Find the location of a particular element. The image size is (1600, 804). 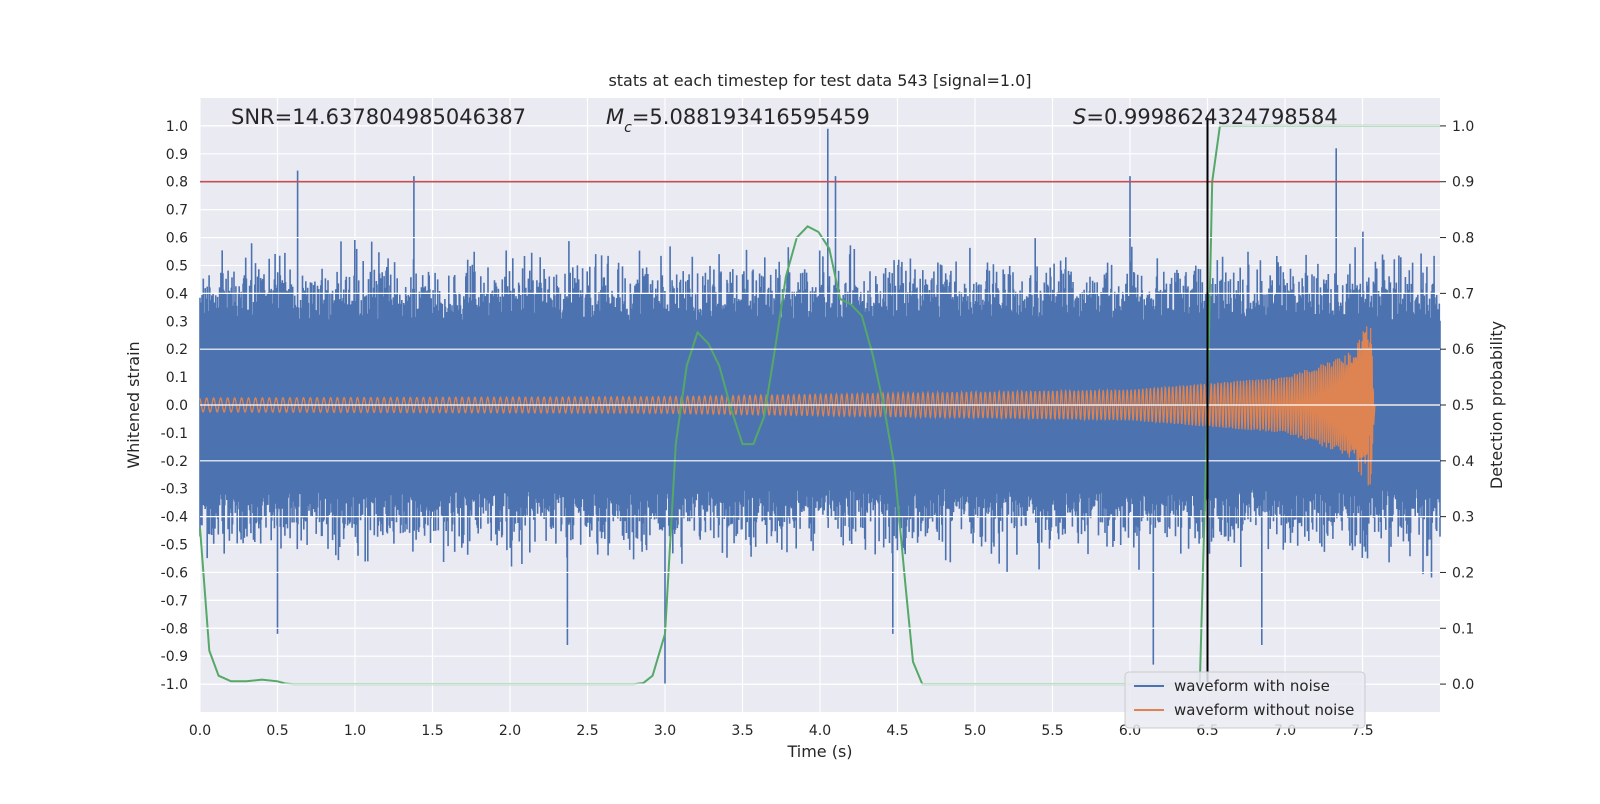

x-axis-title: Time (s) is located at coordinates (819, 751).